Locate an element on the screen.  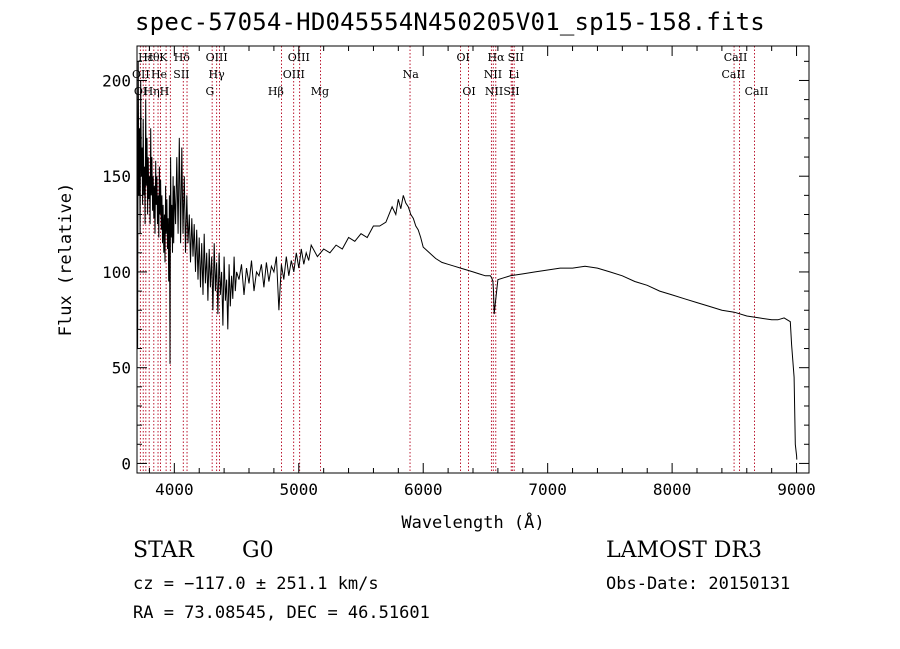
y-axis-label: Flux (relative) is located at coordinates (66, 260).